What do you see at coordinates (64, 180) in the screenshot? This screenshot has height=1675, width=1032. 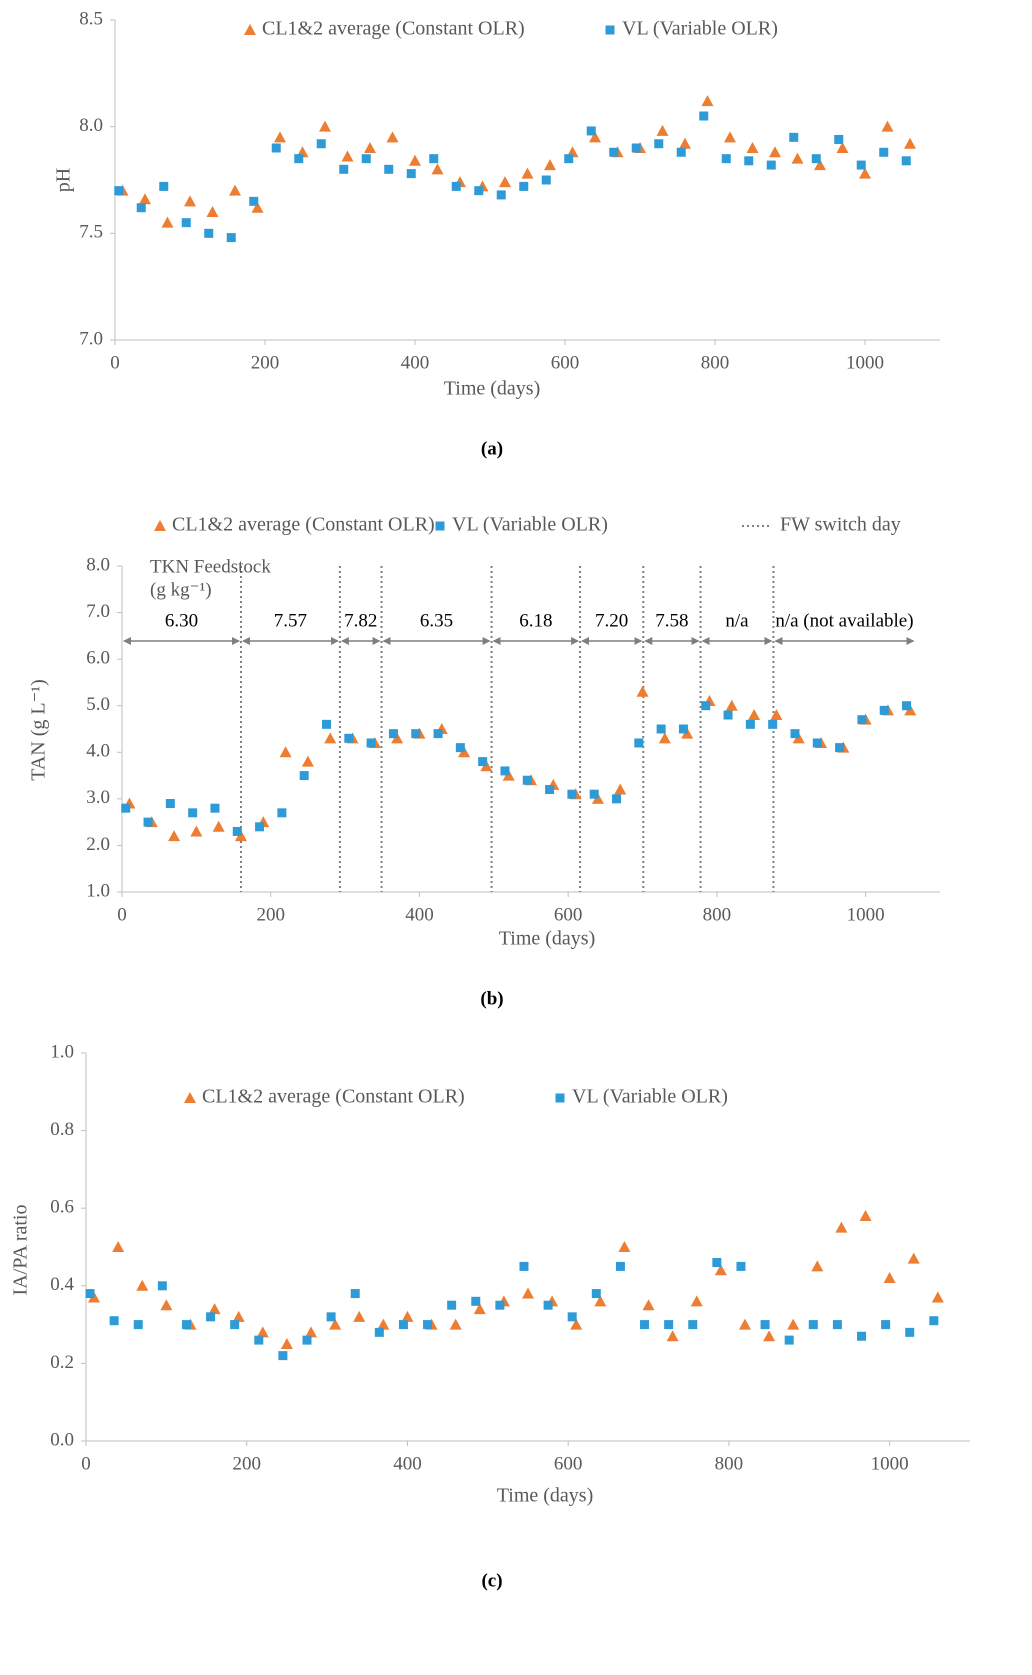 I see `y-axis-label: pH` at bounding box center [64, 180].